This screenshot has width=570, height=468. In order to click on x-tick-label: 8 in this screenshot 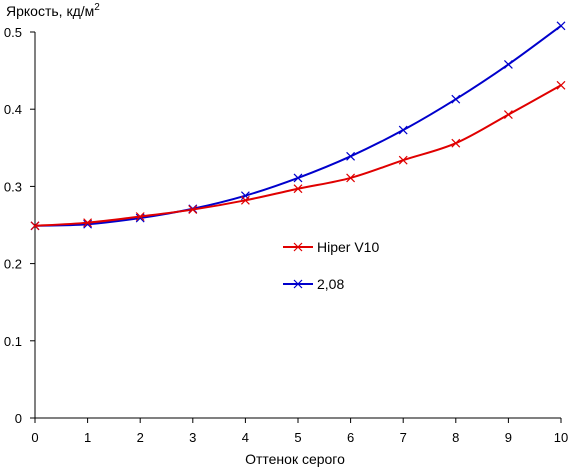, I will do `click(455, 437)`.